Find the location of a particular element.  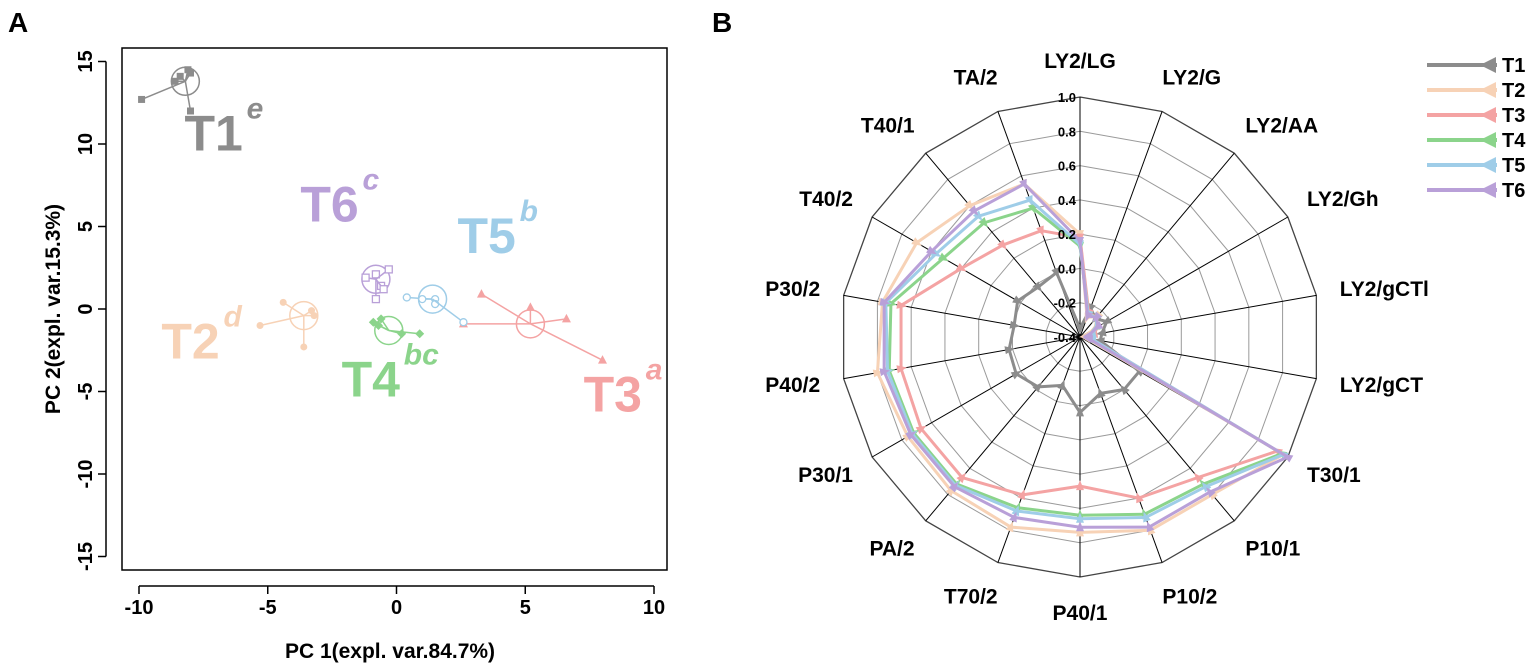

panel-letter-b: B is located at coordinates (722, 22).